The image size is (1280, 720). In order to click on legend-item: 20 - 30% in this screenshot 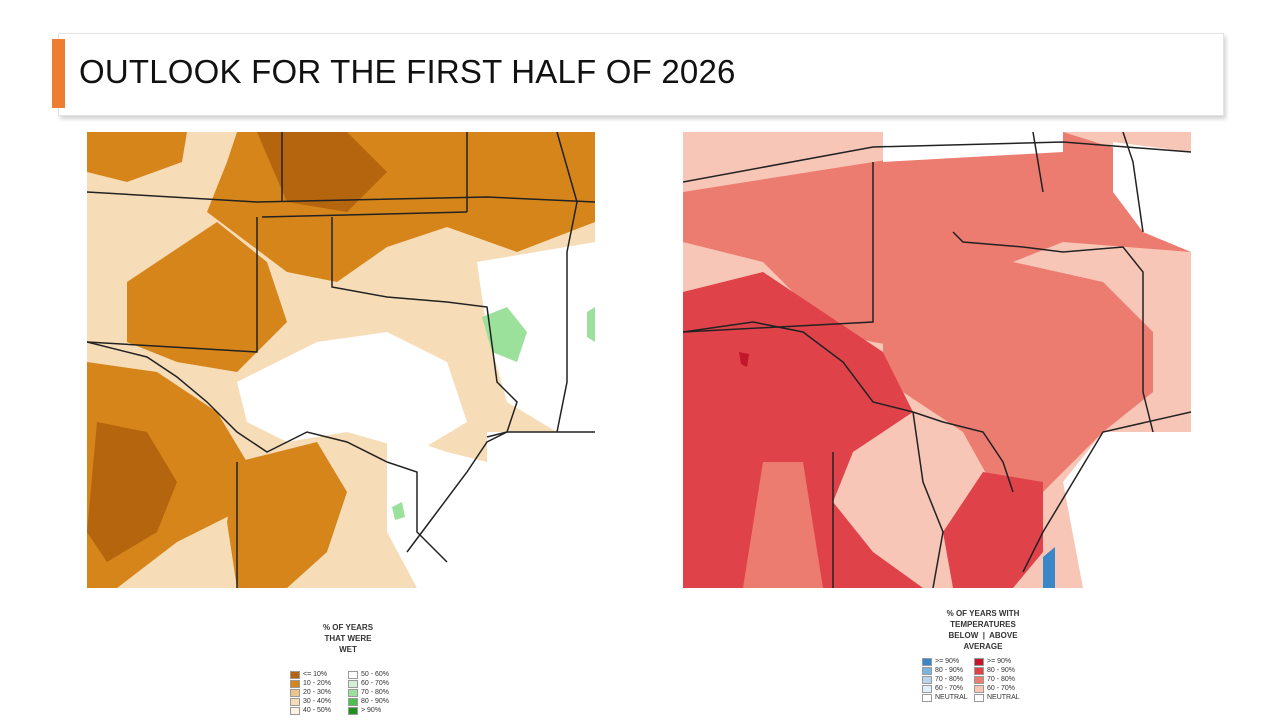, I will do `click(319, 692)`.